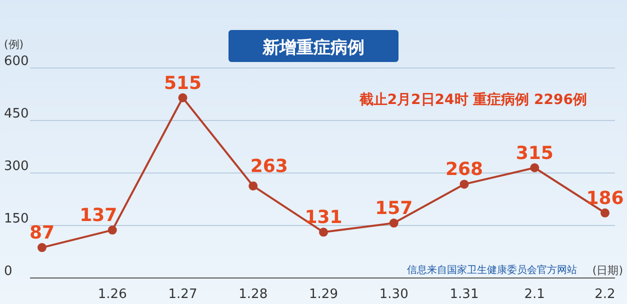 This screenshot has width=627, height=304. What do you see at coordinates (323, 294) in the screenshot?
I see `x-tick-label: 1.29` at bounding box center [323, 294].